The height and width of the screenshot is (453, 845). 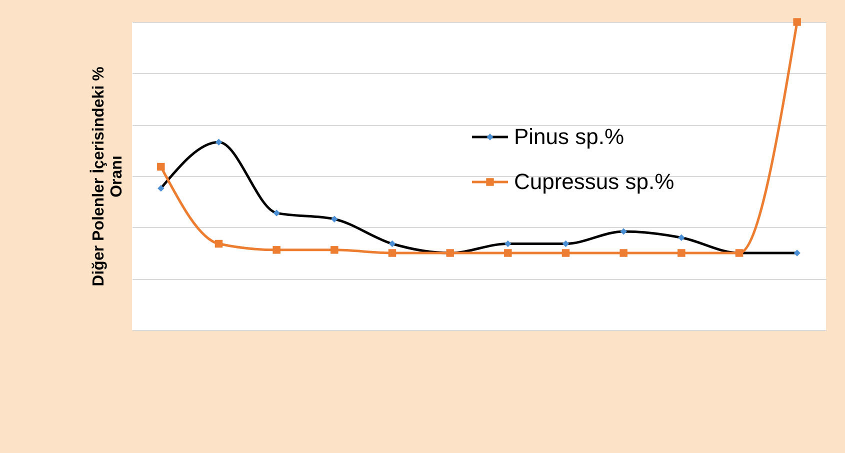 I want to click on legend-label: Cupressus sp.%, so click(x=594, y=181).